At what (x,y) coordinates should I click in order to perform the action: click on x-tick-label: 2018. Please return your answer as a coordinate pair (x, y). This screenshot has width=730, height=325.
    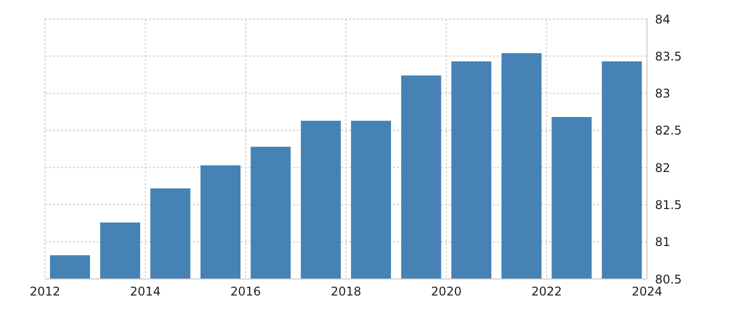
    Looking at the image, I should click on (346, 291).